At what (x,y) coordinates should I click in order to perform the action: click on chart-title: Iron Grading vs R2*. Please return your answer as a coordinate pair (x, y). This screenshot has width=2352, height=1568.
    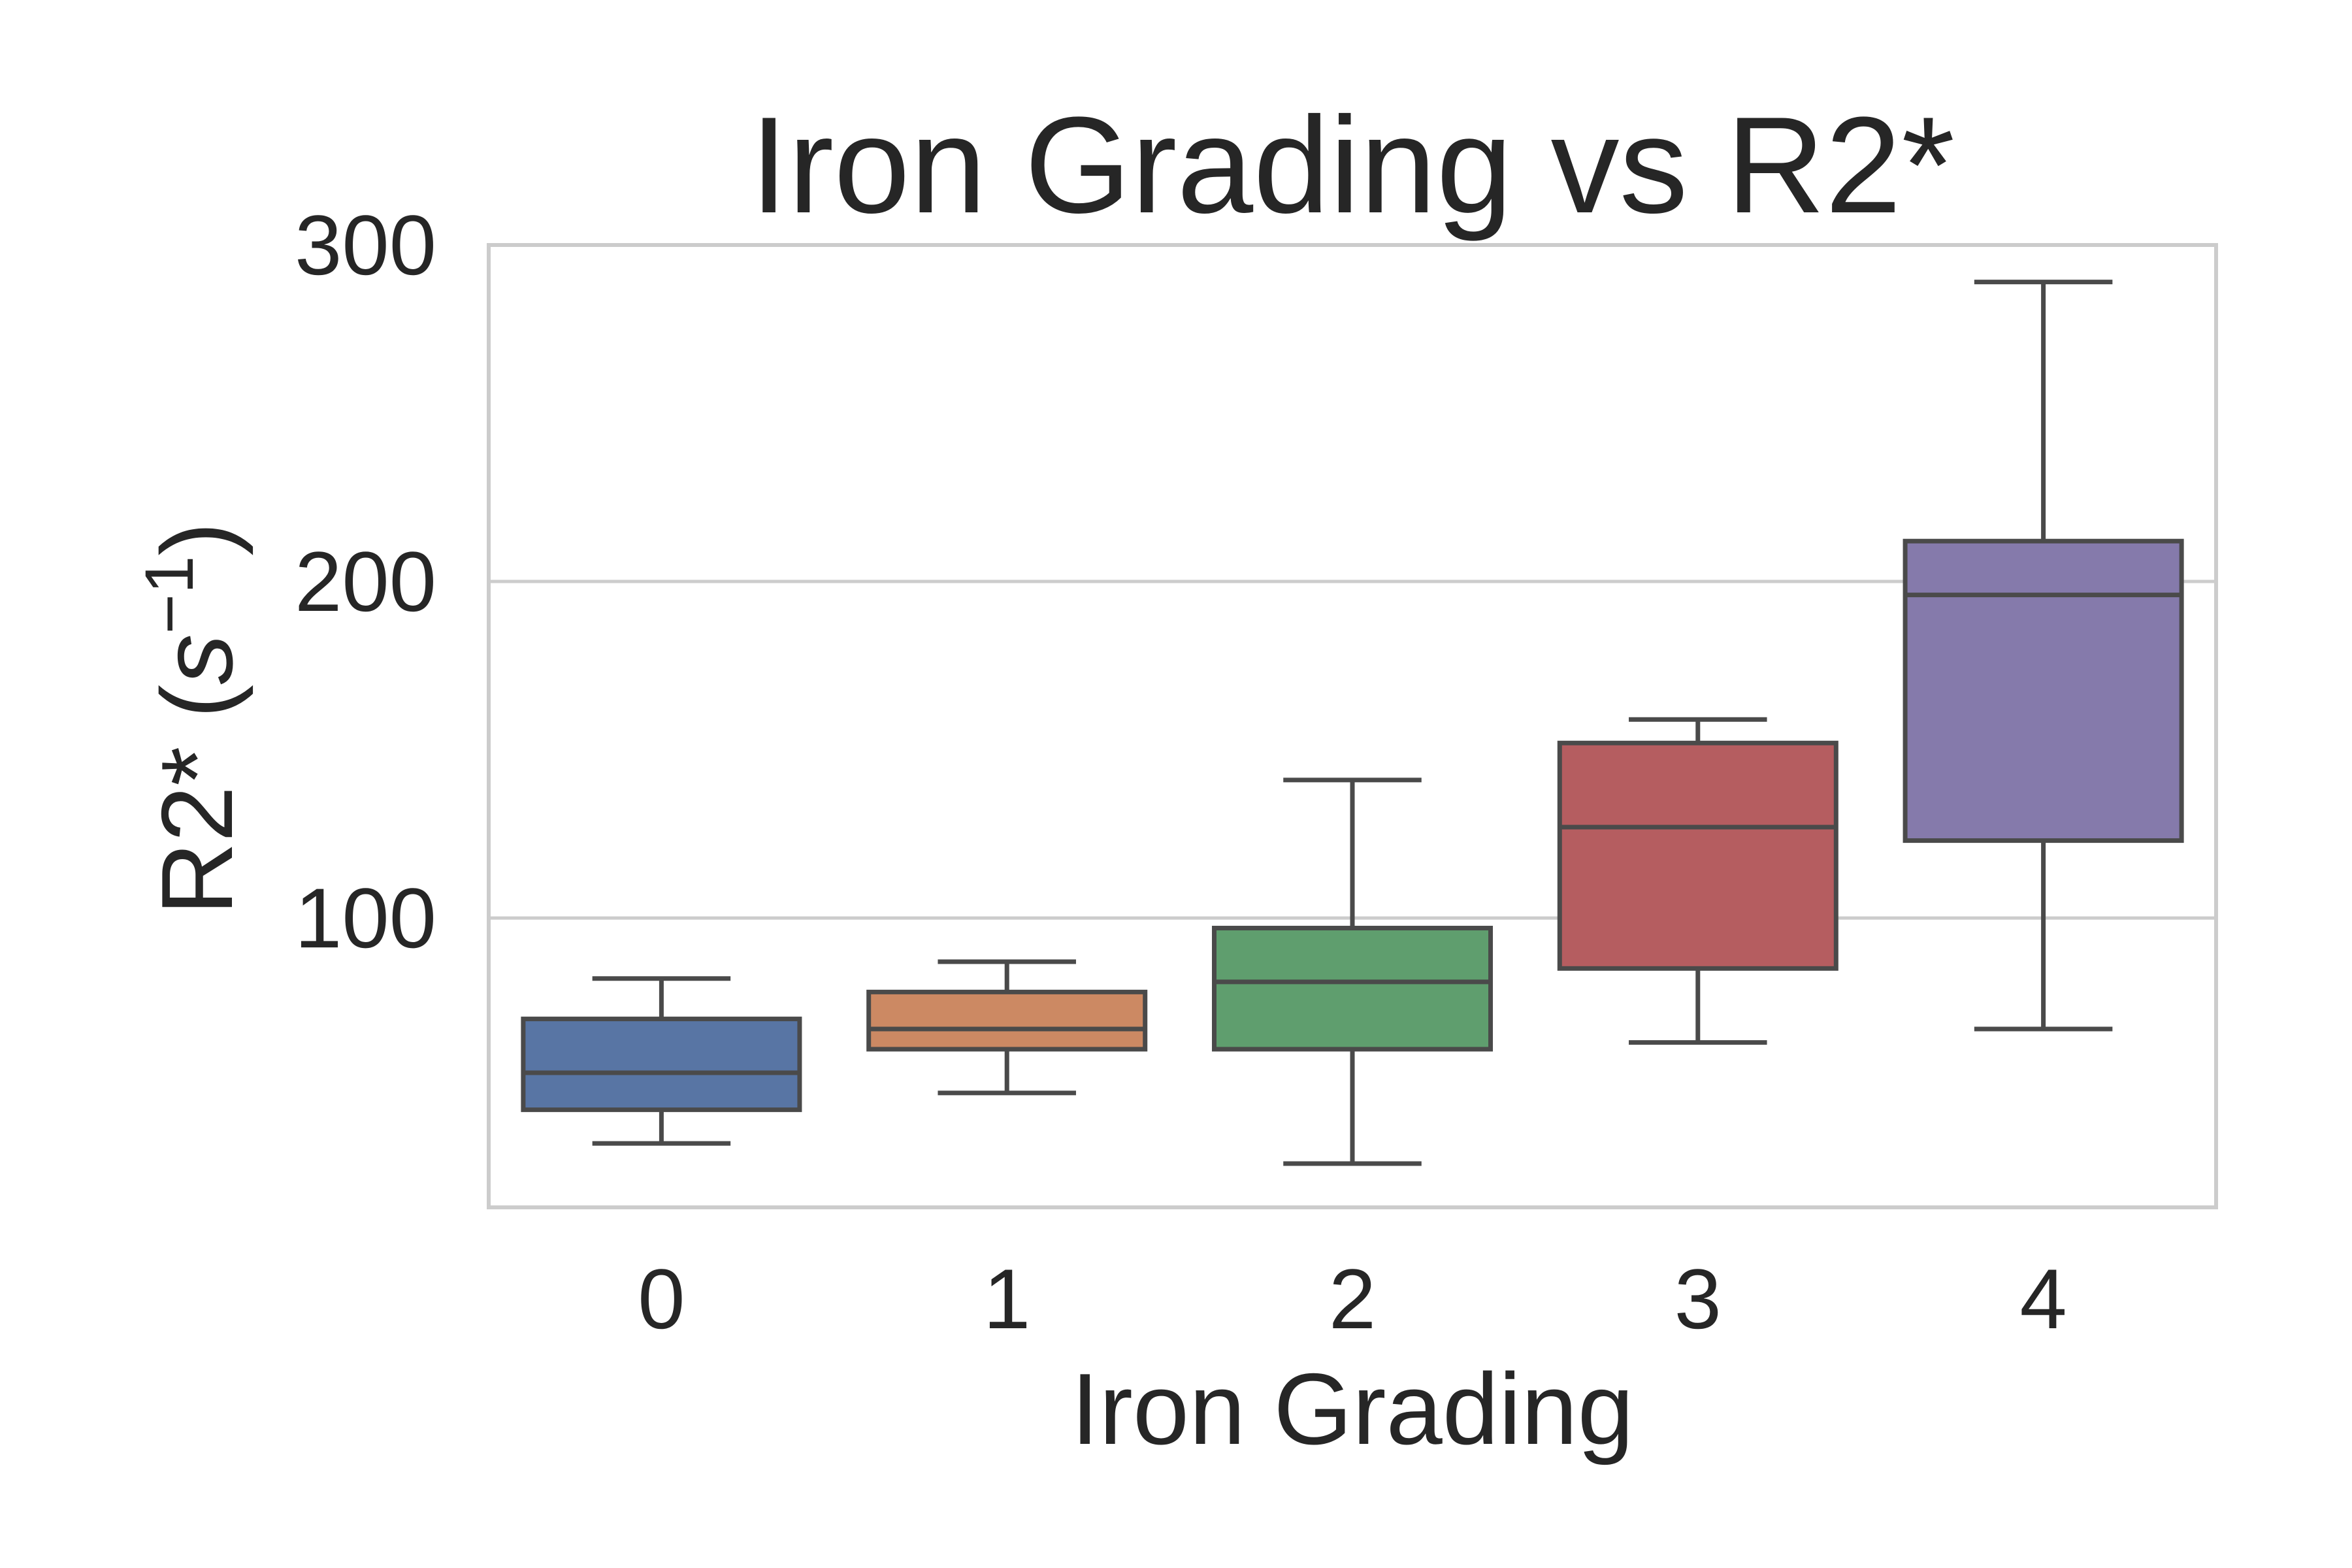
    Looking at the image, I should click on (1352, 165).